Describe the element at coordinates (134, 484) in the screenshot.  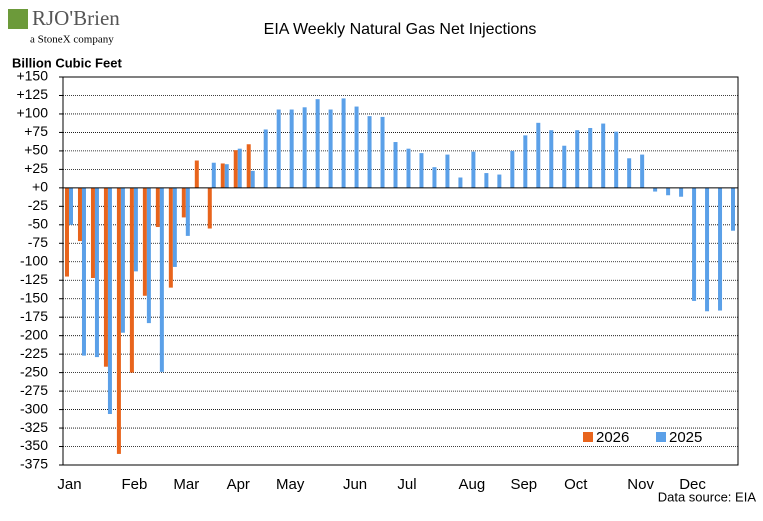
I see `x-tick-label: Feb` at that location.